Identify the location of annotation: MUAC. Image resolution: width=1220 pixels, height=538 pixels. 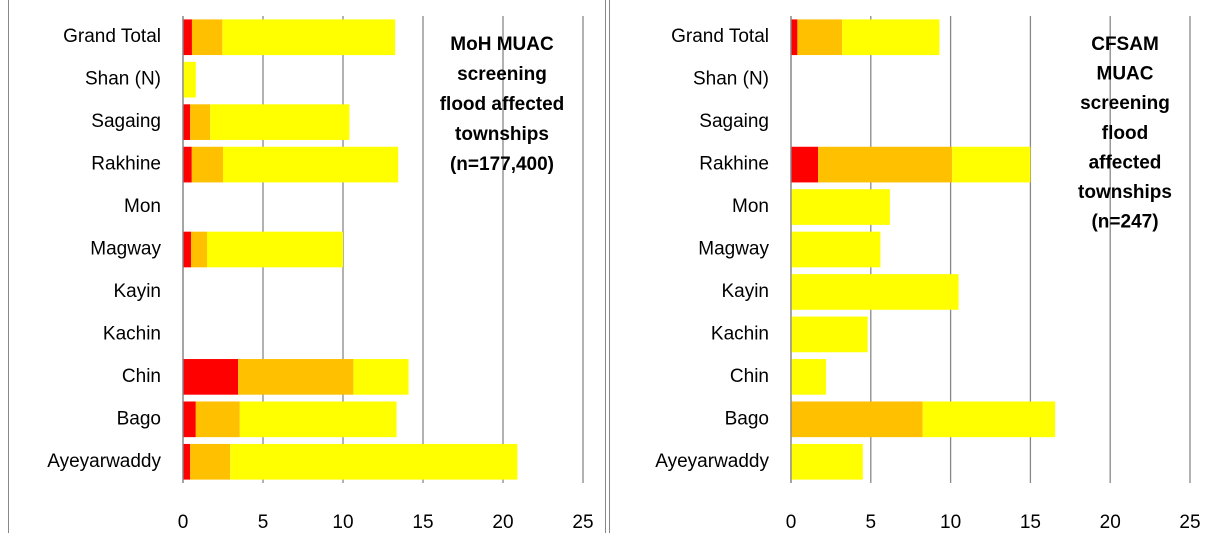
(1125, 74).